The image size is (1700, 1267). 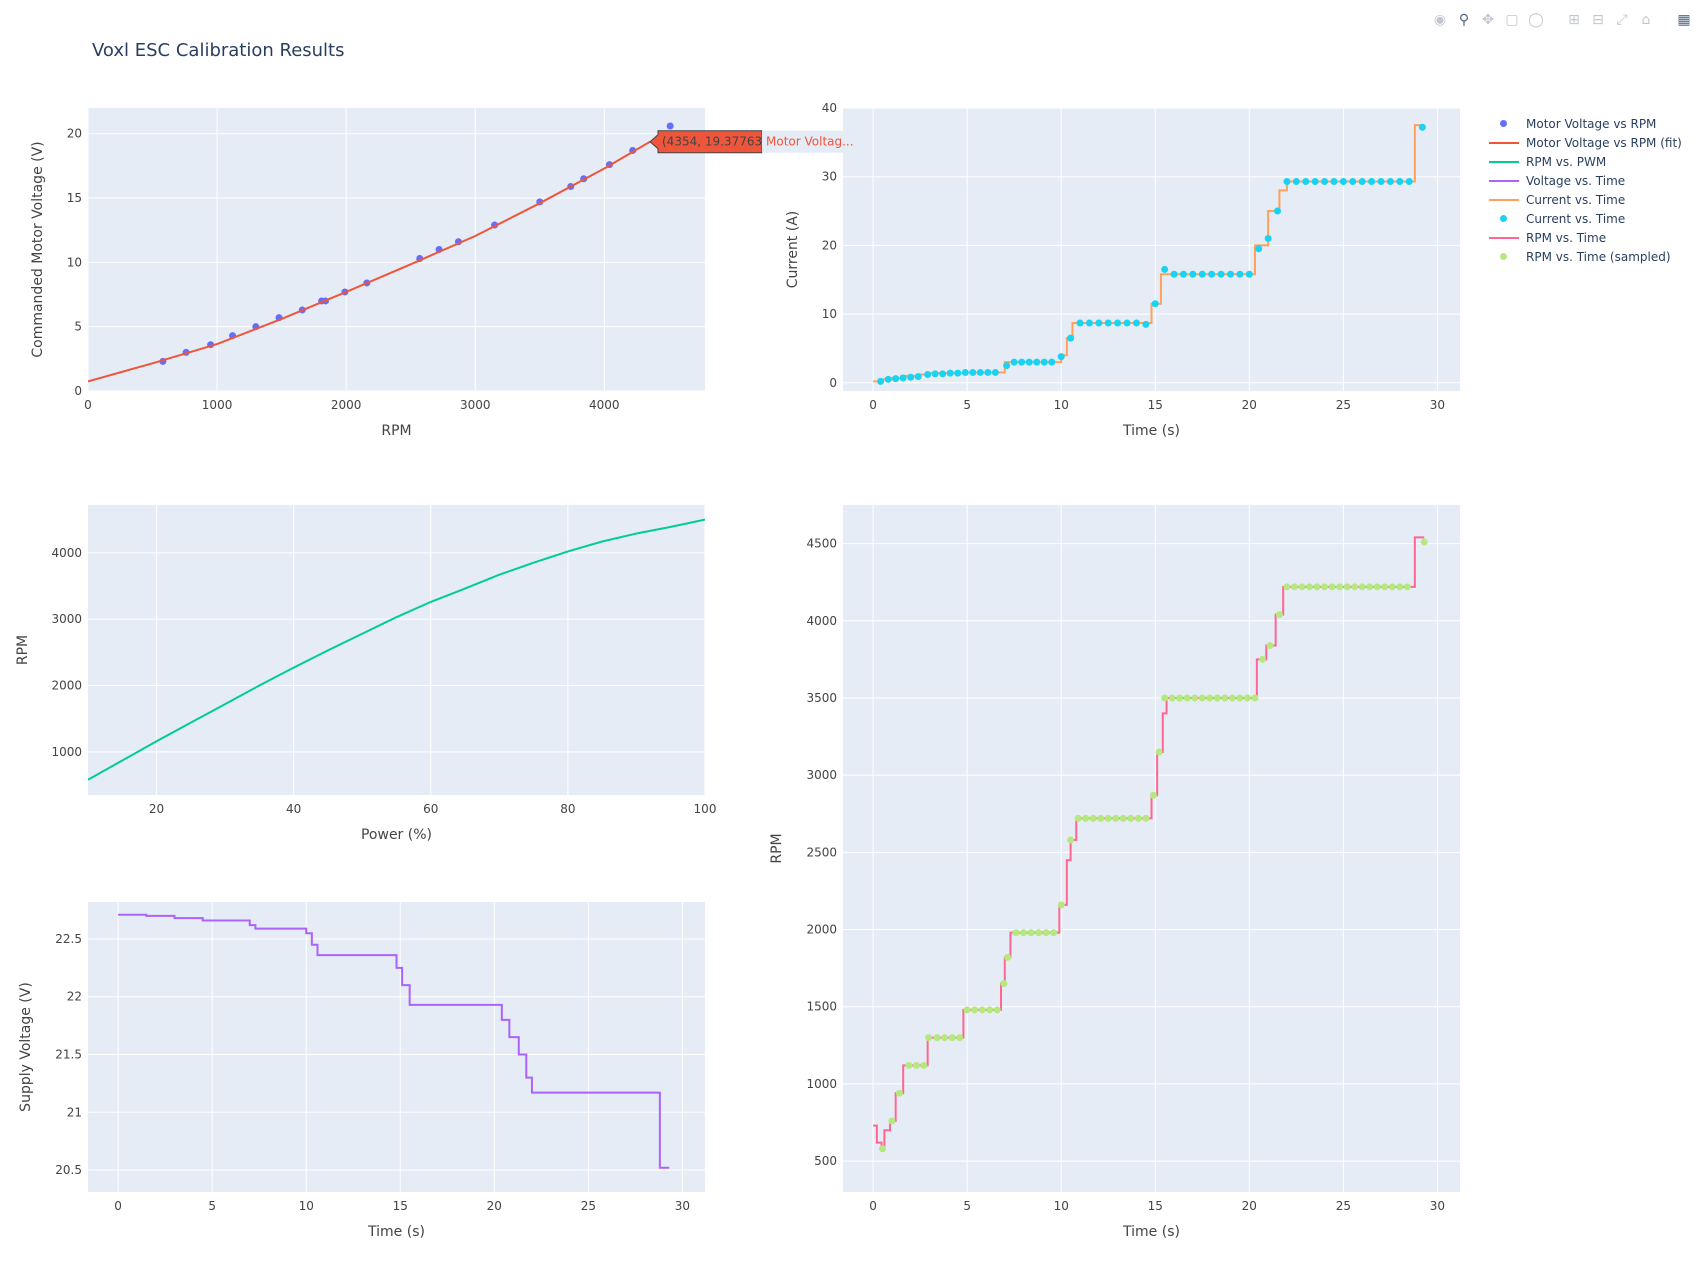 What do you see at coordinates (1584, 256) in the screenshot?
I see `legend-item: RPM vs. Time (sampled)` at bounding box center [1584, 256].